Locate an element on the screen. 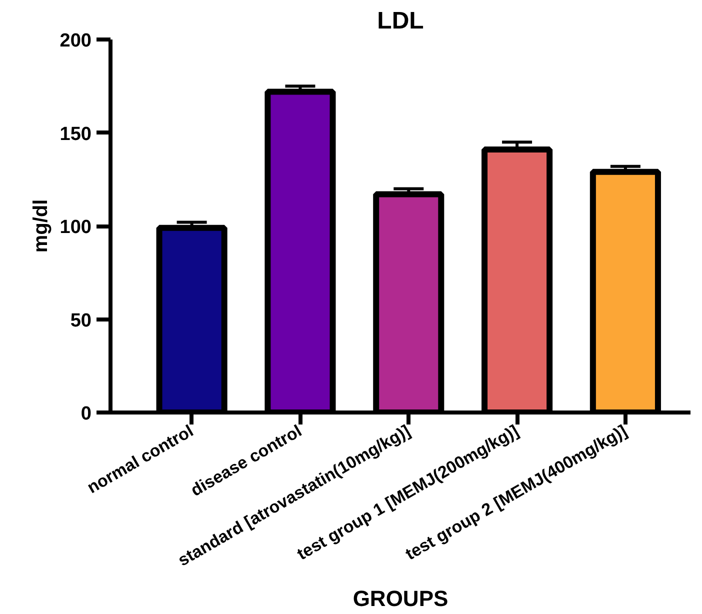 This screenshot has width=702, height=614. y-tick-label: 0 is located at coordinates (86, 414).